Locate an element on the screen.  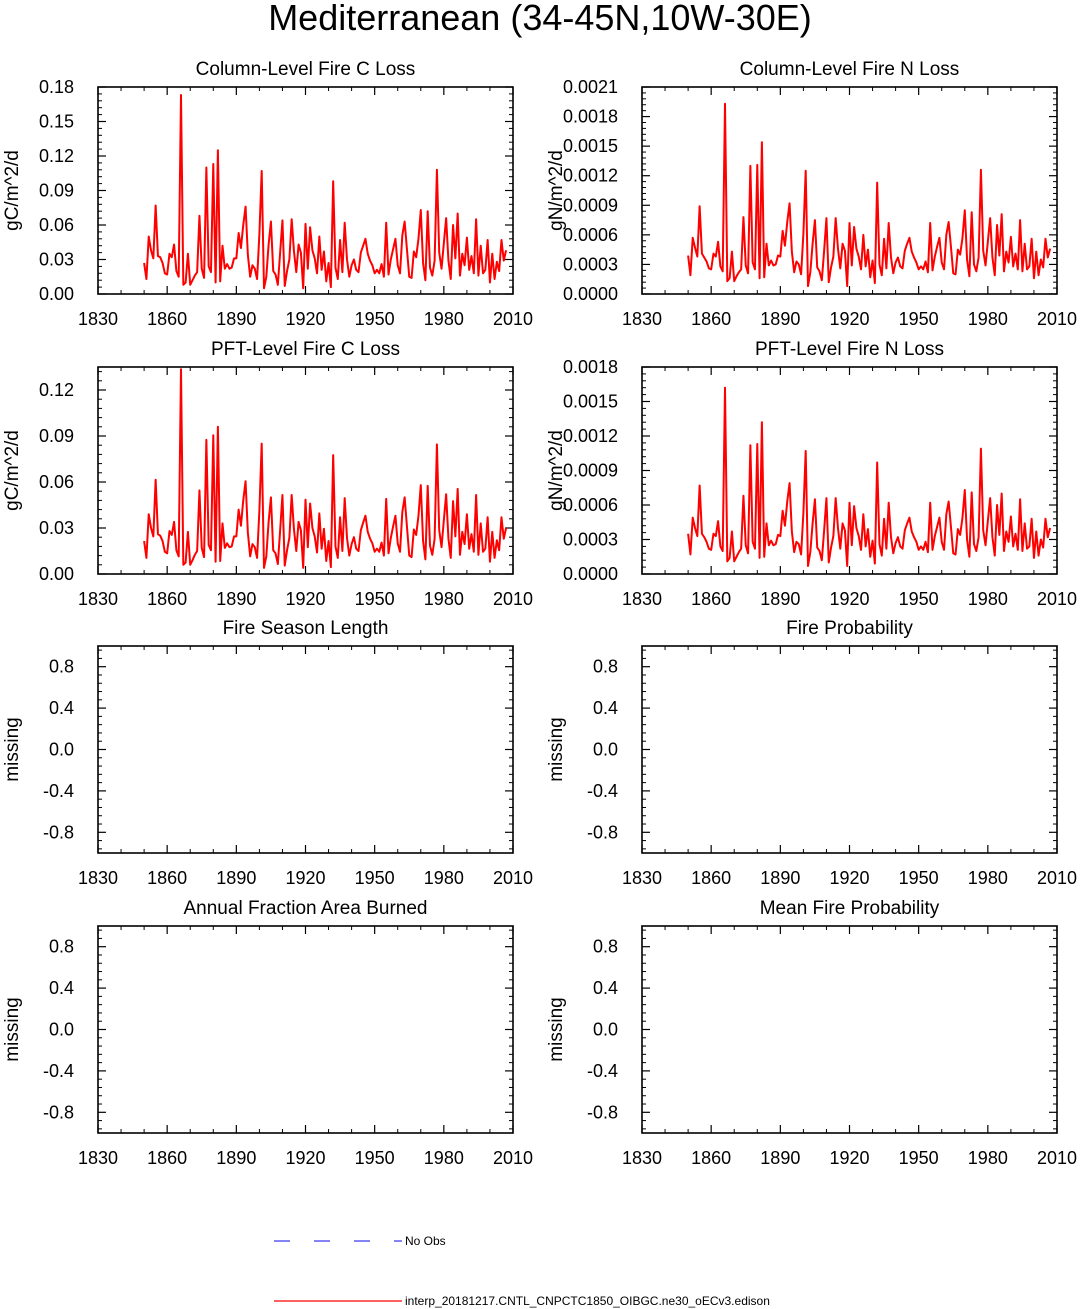
y-tick-label: 0.00 is located at coordinates (56, 574).